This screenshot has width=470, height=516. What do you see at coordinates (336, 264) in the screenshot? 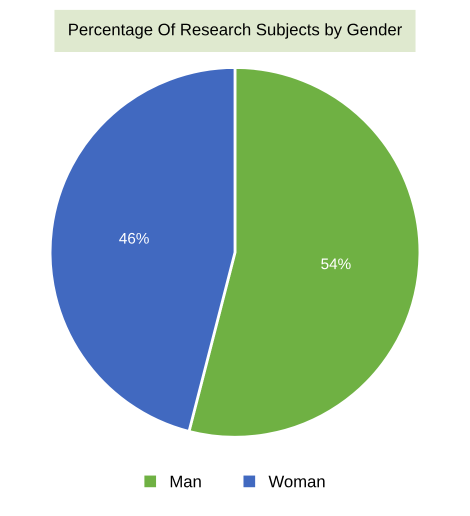
I see `data-label: 54%` at bounding box center [336, 264].